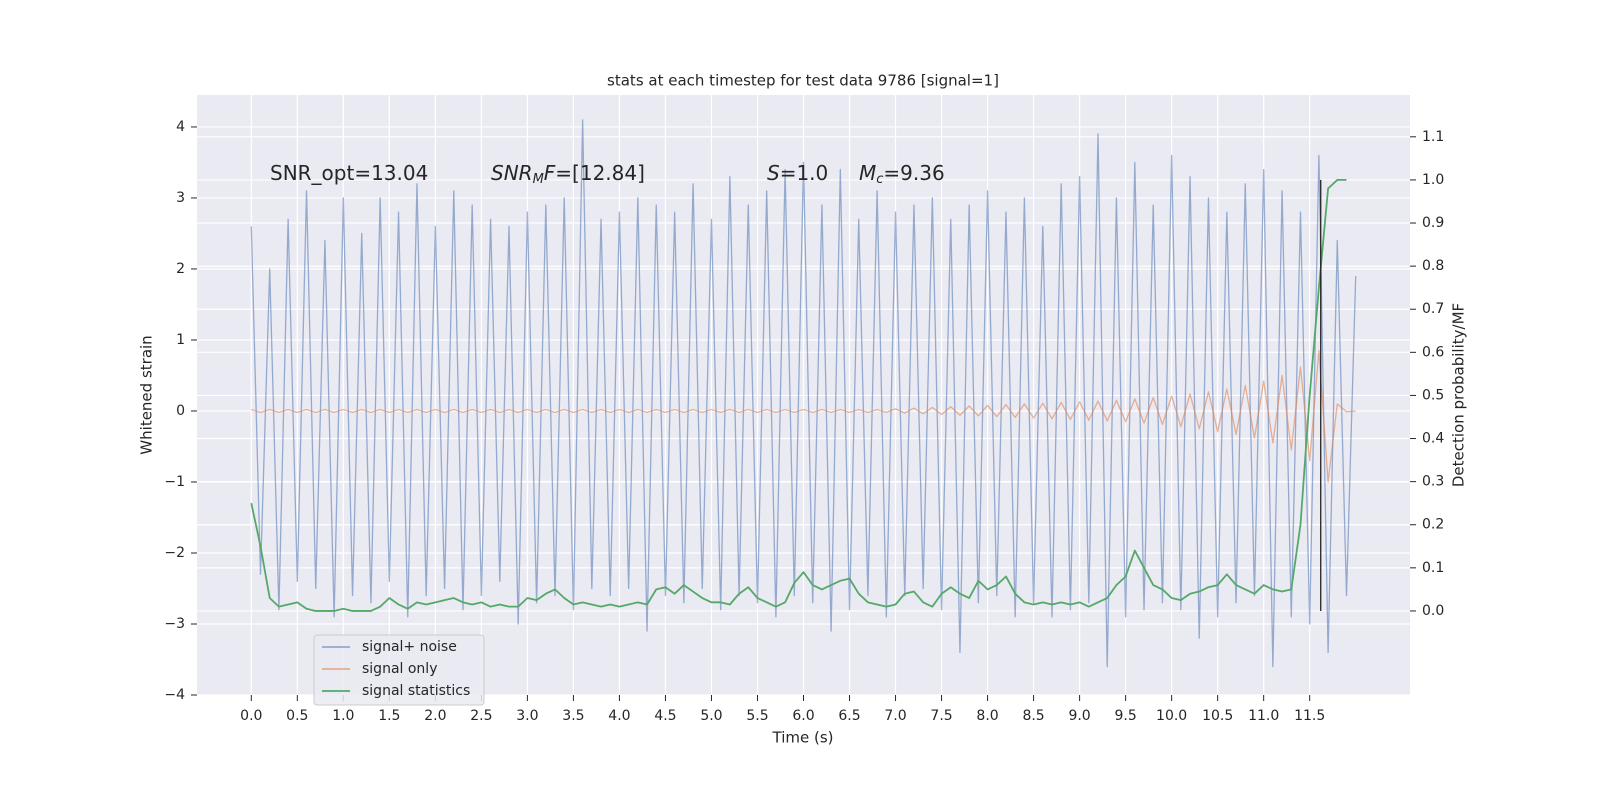 This screenshot has height=800, width=1600. What do you see at coordinates (174, 553) in the screenshot?
I see `y-tick-label: −2` at bounding box center [174, 553].